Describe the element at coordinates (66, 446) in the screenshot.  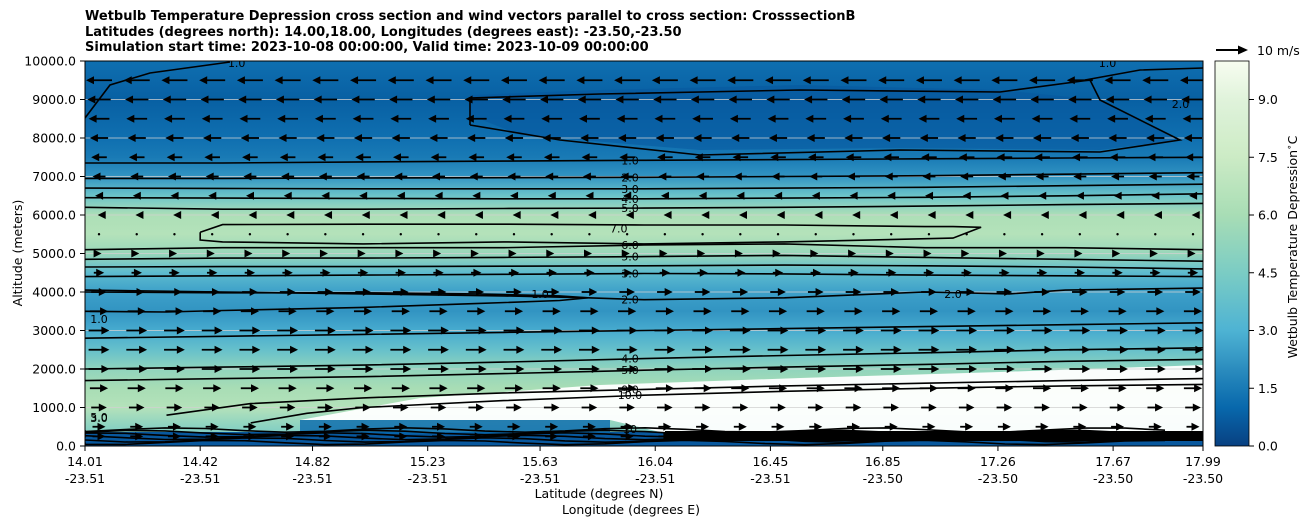
I see `y-tick-label: 0.0` at that location.